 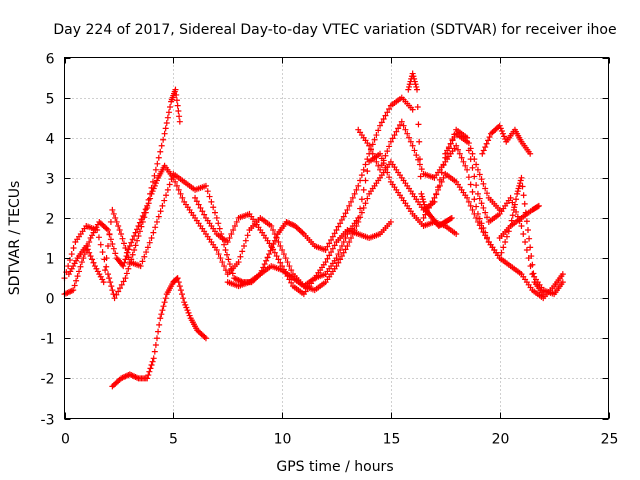 What do you see at coordinates (50, 60) in the screenshot?
I see `y-tick-label: 6` at bounding box center [50, 60].